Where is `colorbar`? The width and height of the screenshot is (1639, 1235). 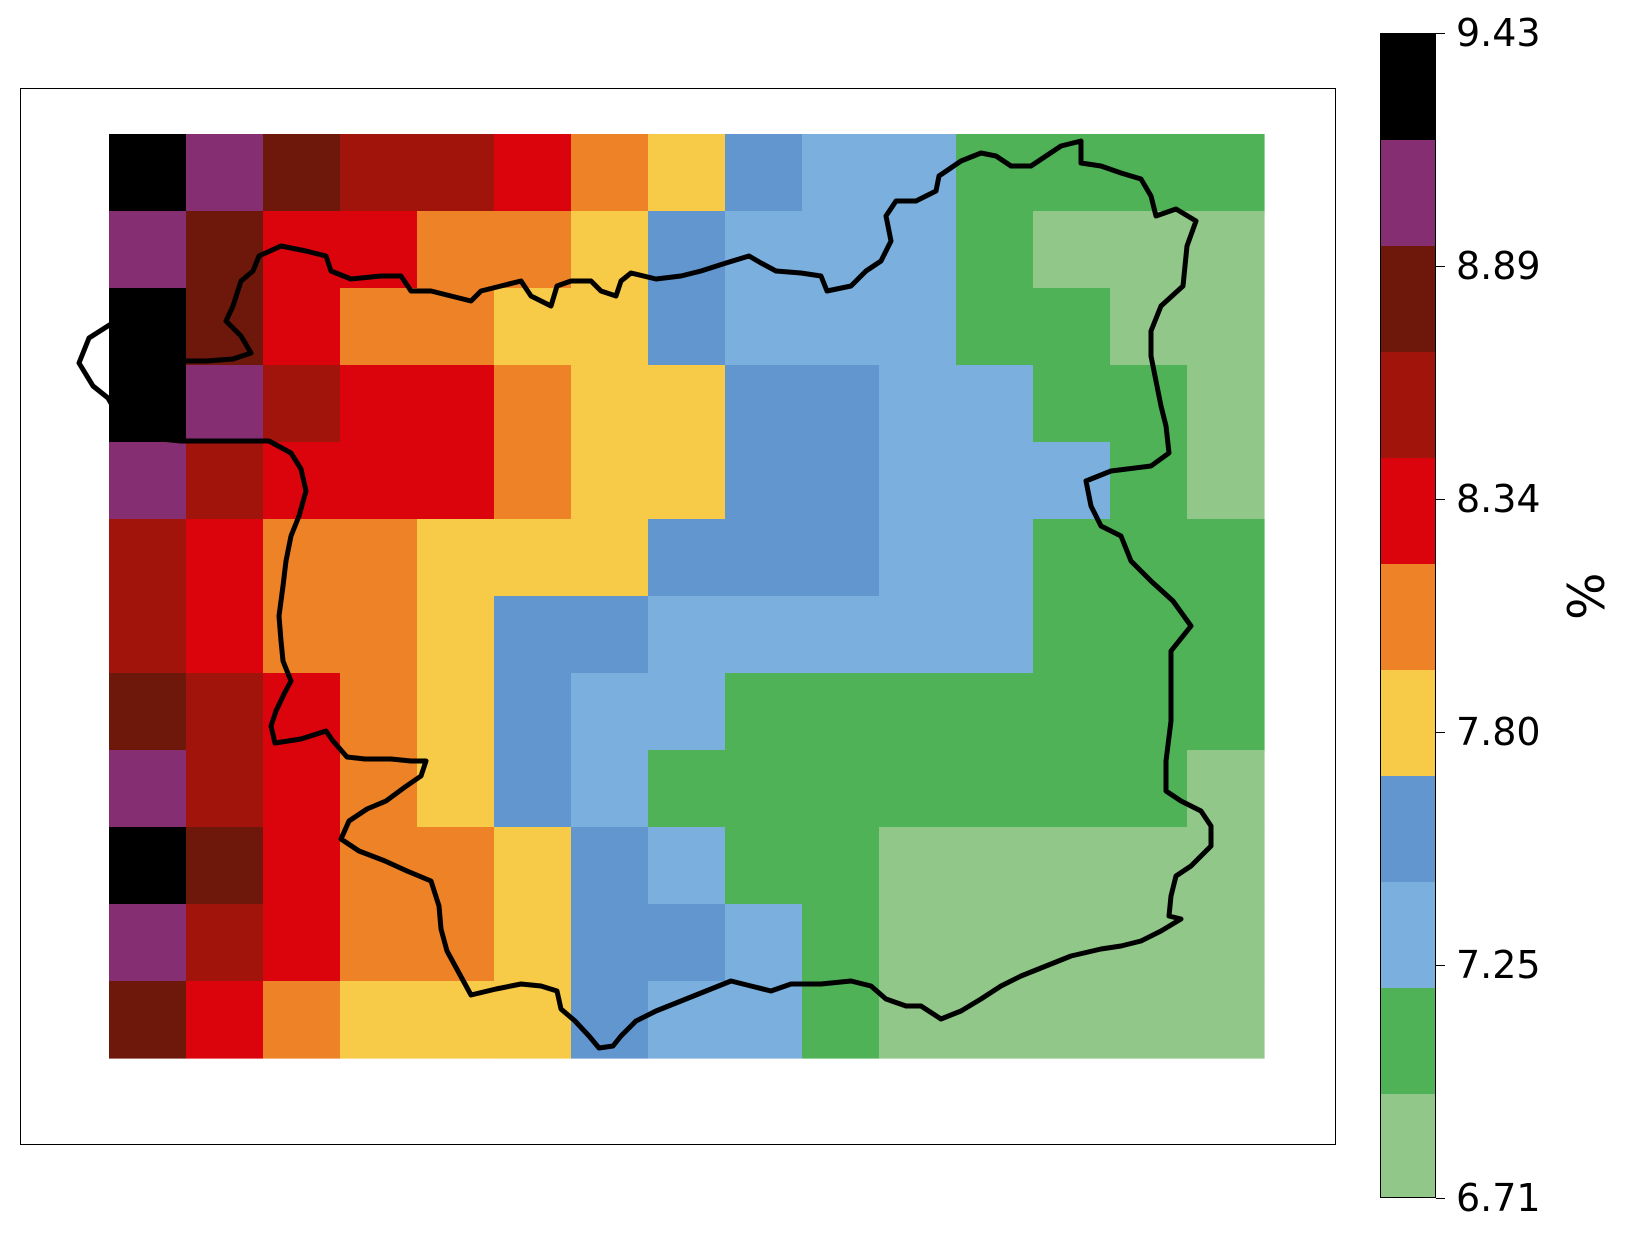 colorbar is located at coordinates (1408, 615).